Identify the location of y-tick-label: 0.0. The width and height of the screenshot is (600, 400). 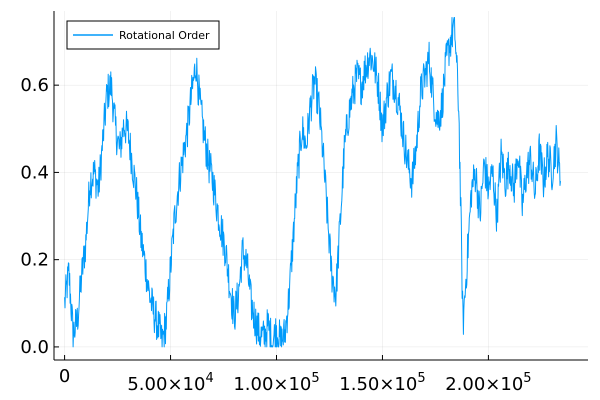
(34, 347).